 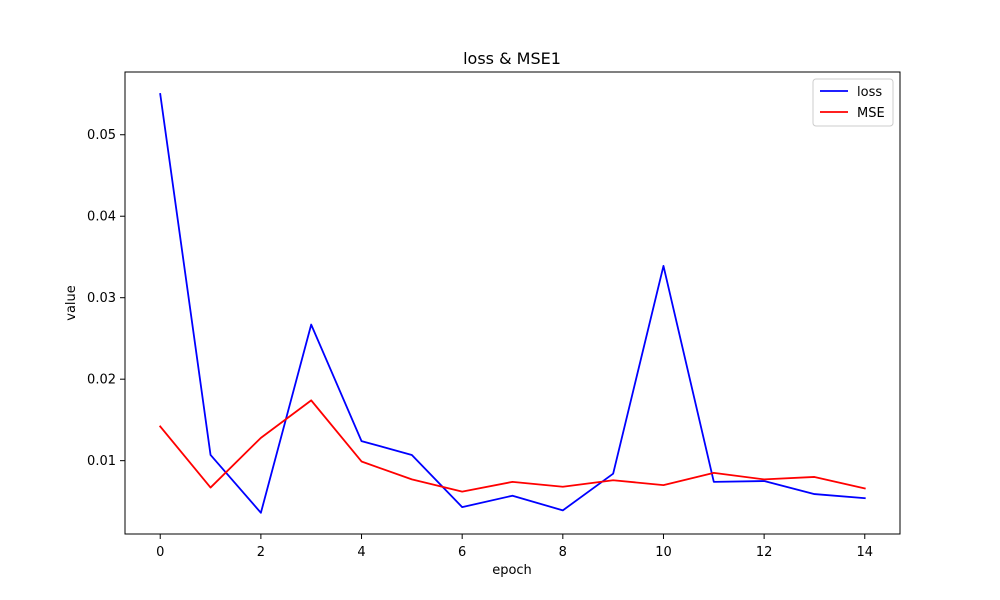 I want to click on x-tick-label: 10, so click(x=663, y=552).